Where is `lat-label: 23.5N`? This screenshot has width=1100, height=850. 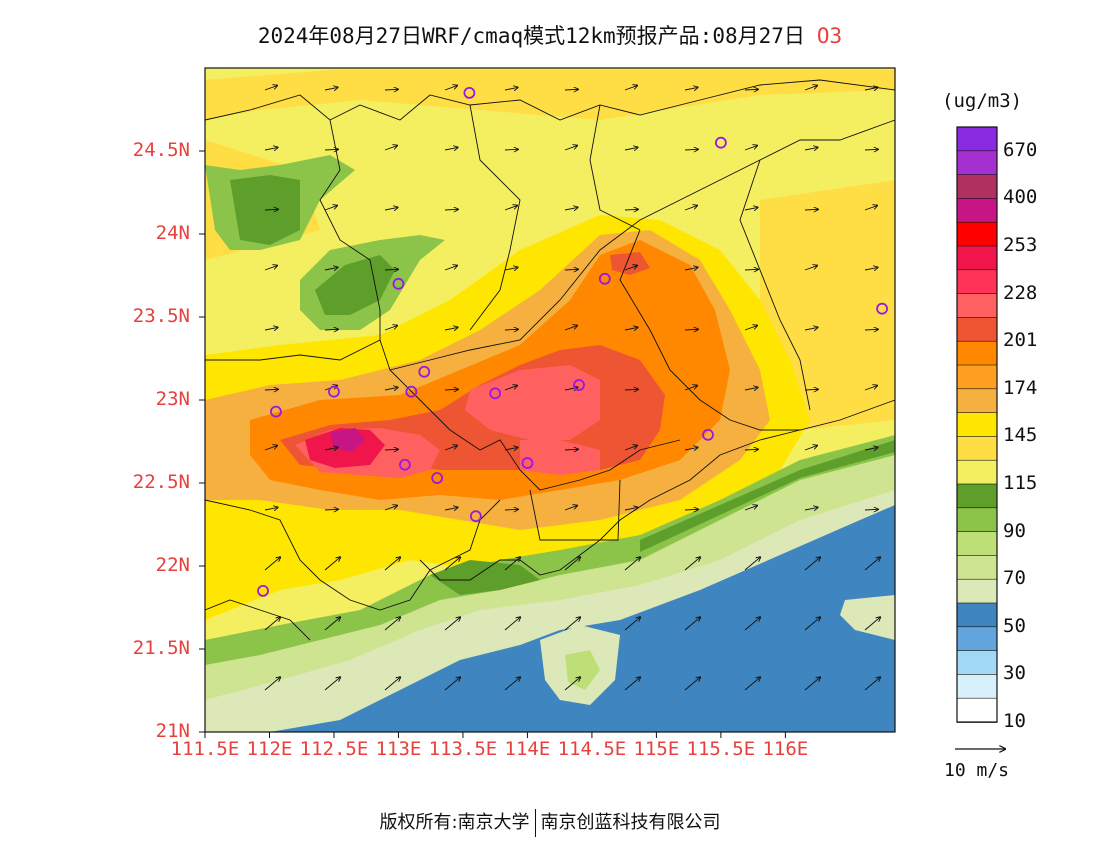 lat-label: 23.5N is located at coordinates (161, 316).